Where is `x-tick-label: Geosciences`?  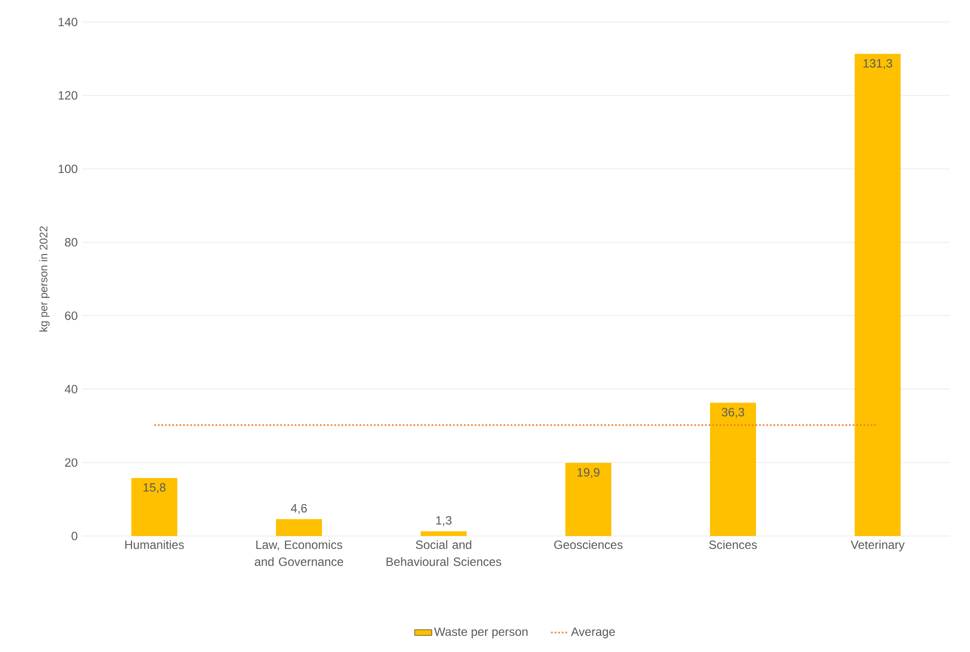
x-tick-label: Geosciences is located at coordinates (588, 544).